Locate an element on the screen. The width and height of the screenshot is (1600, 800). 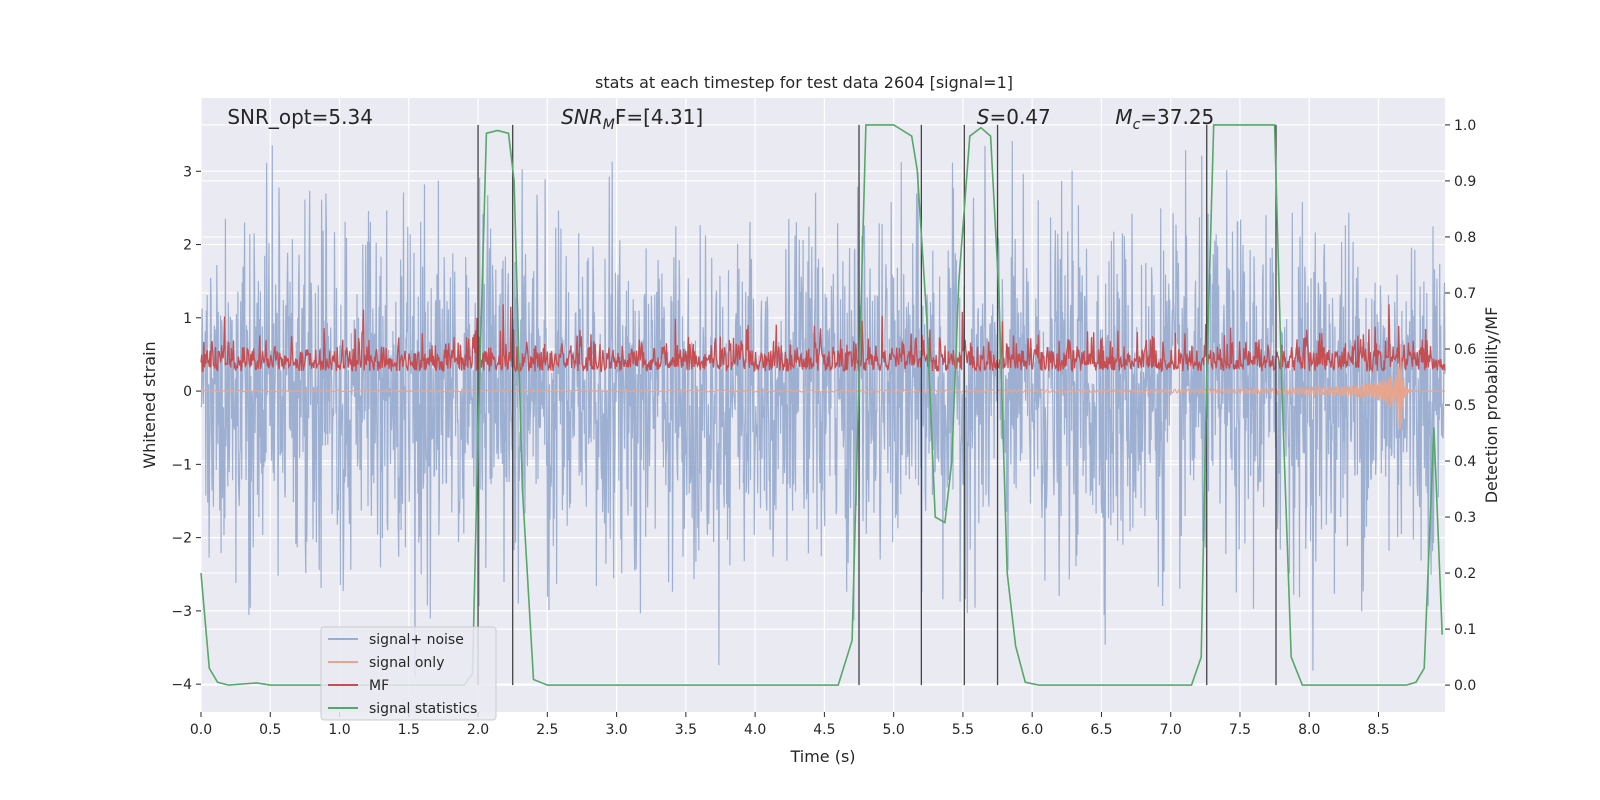
x-tick-label: 3.5 is located at coordinates (686, 730).